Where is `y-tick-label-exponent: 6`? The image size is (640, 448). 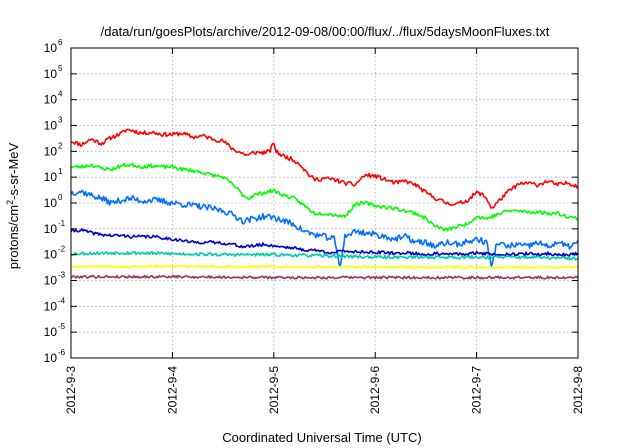 y-tick-label-exponent: 6 is located at coordinates (60, 42).